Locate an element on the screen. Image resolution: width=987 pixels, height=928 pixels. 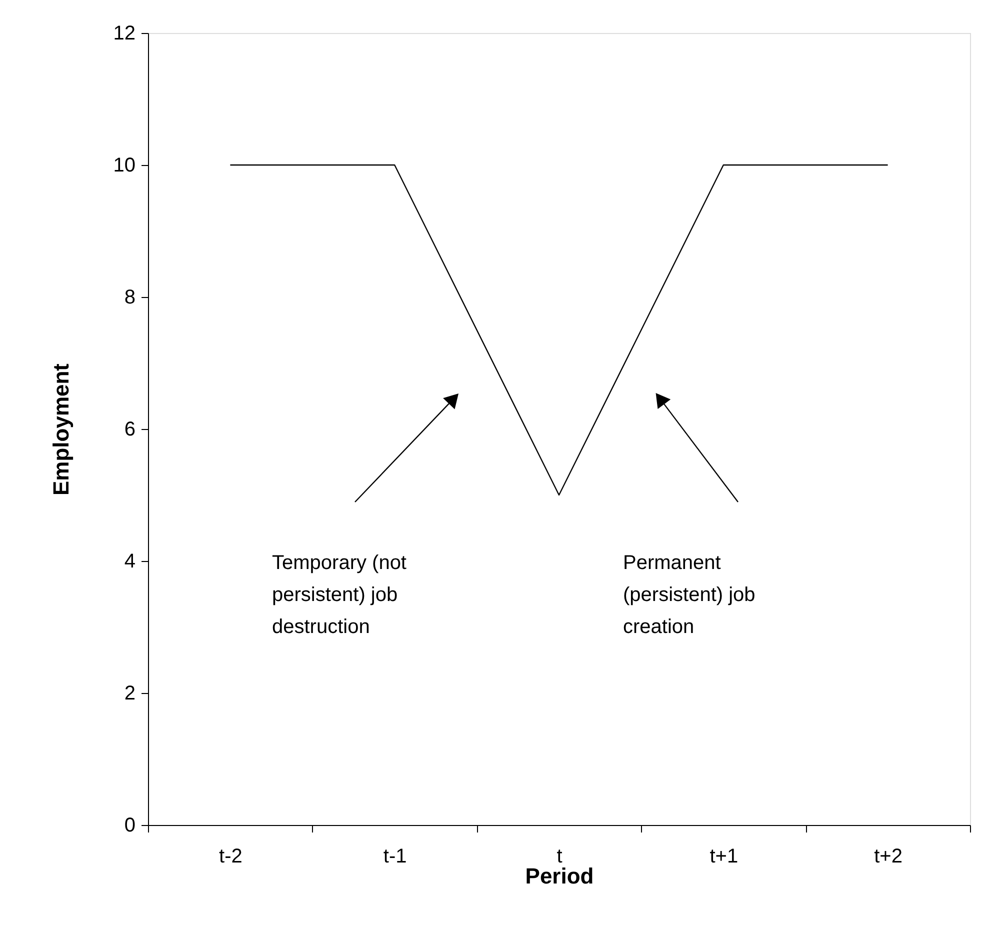
x-tick-label: t+2 is located at coordinates (888, 857).